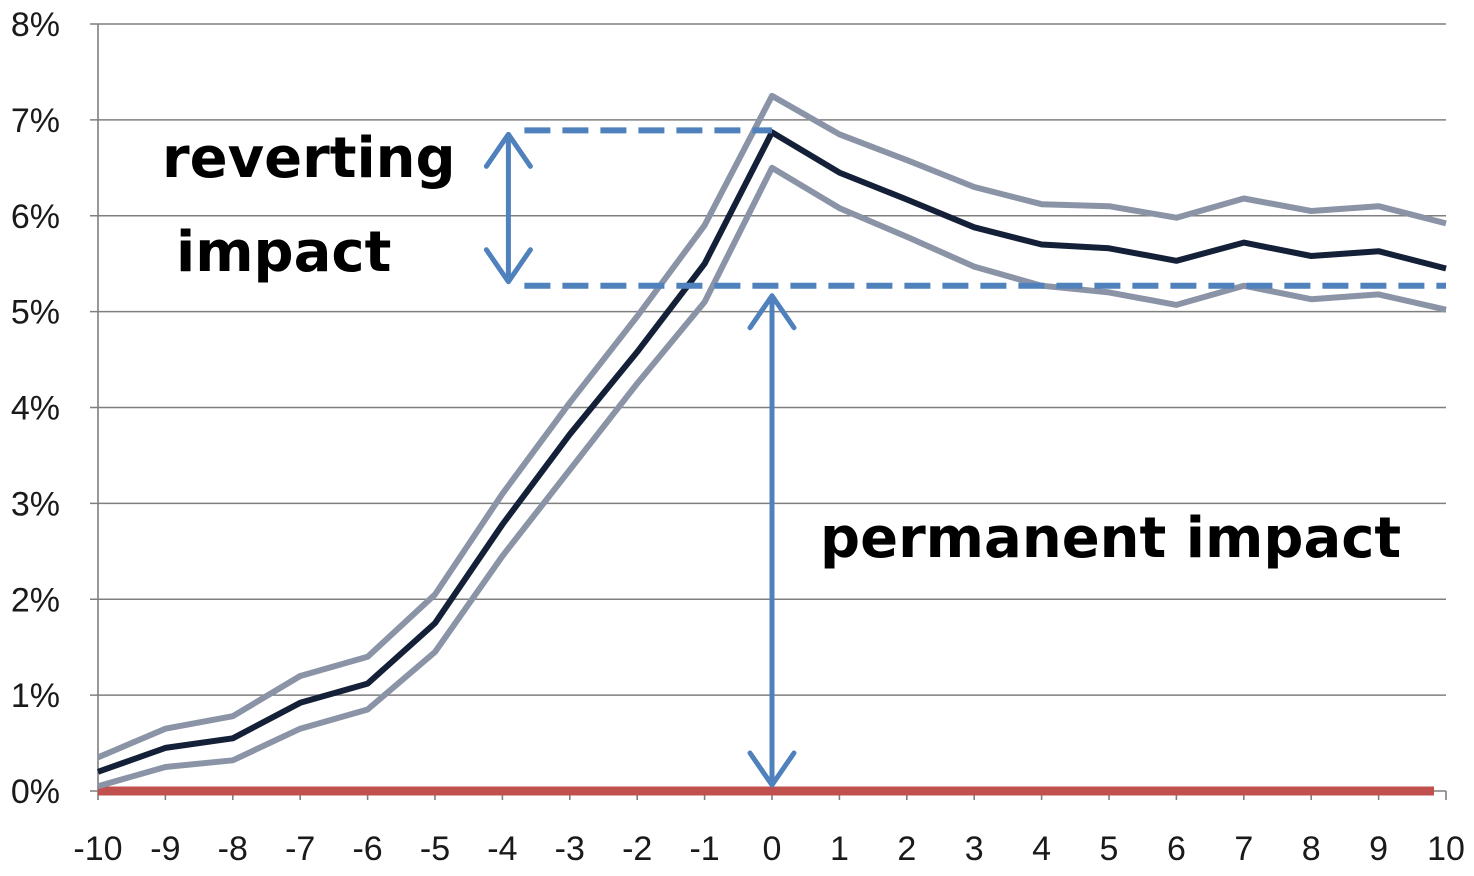 This screenshot has width=1474, height=876. What do you see at coordinates (508, 266) in the screenshot?
I see `reverting-impact-arrow-head-down` at bounding box center [508, 266].